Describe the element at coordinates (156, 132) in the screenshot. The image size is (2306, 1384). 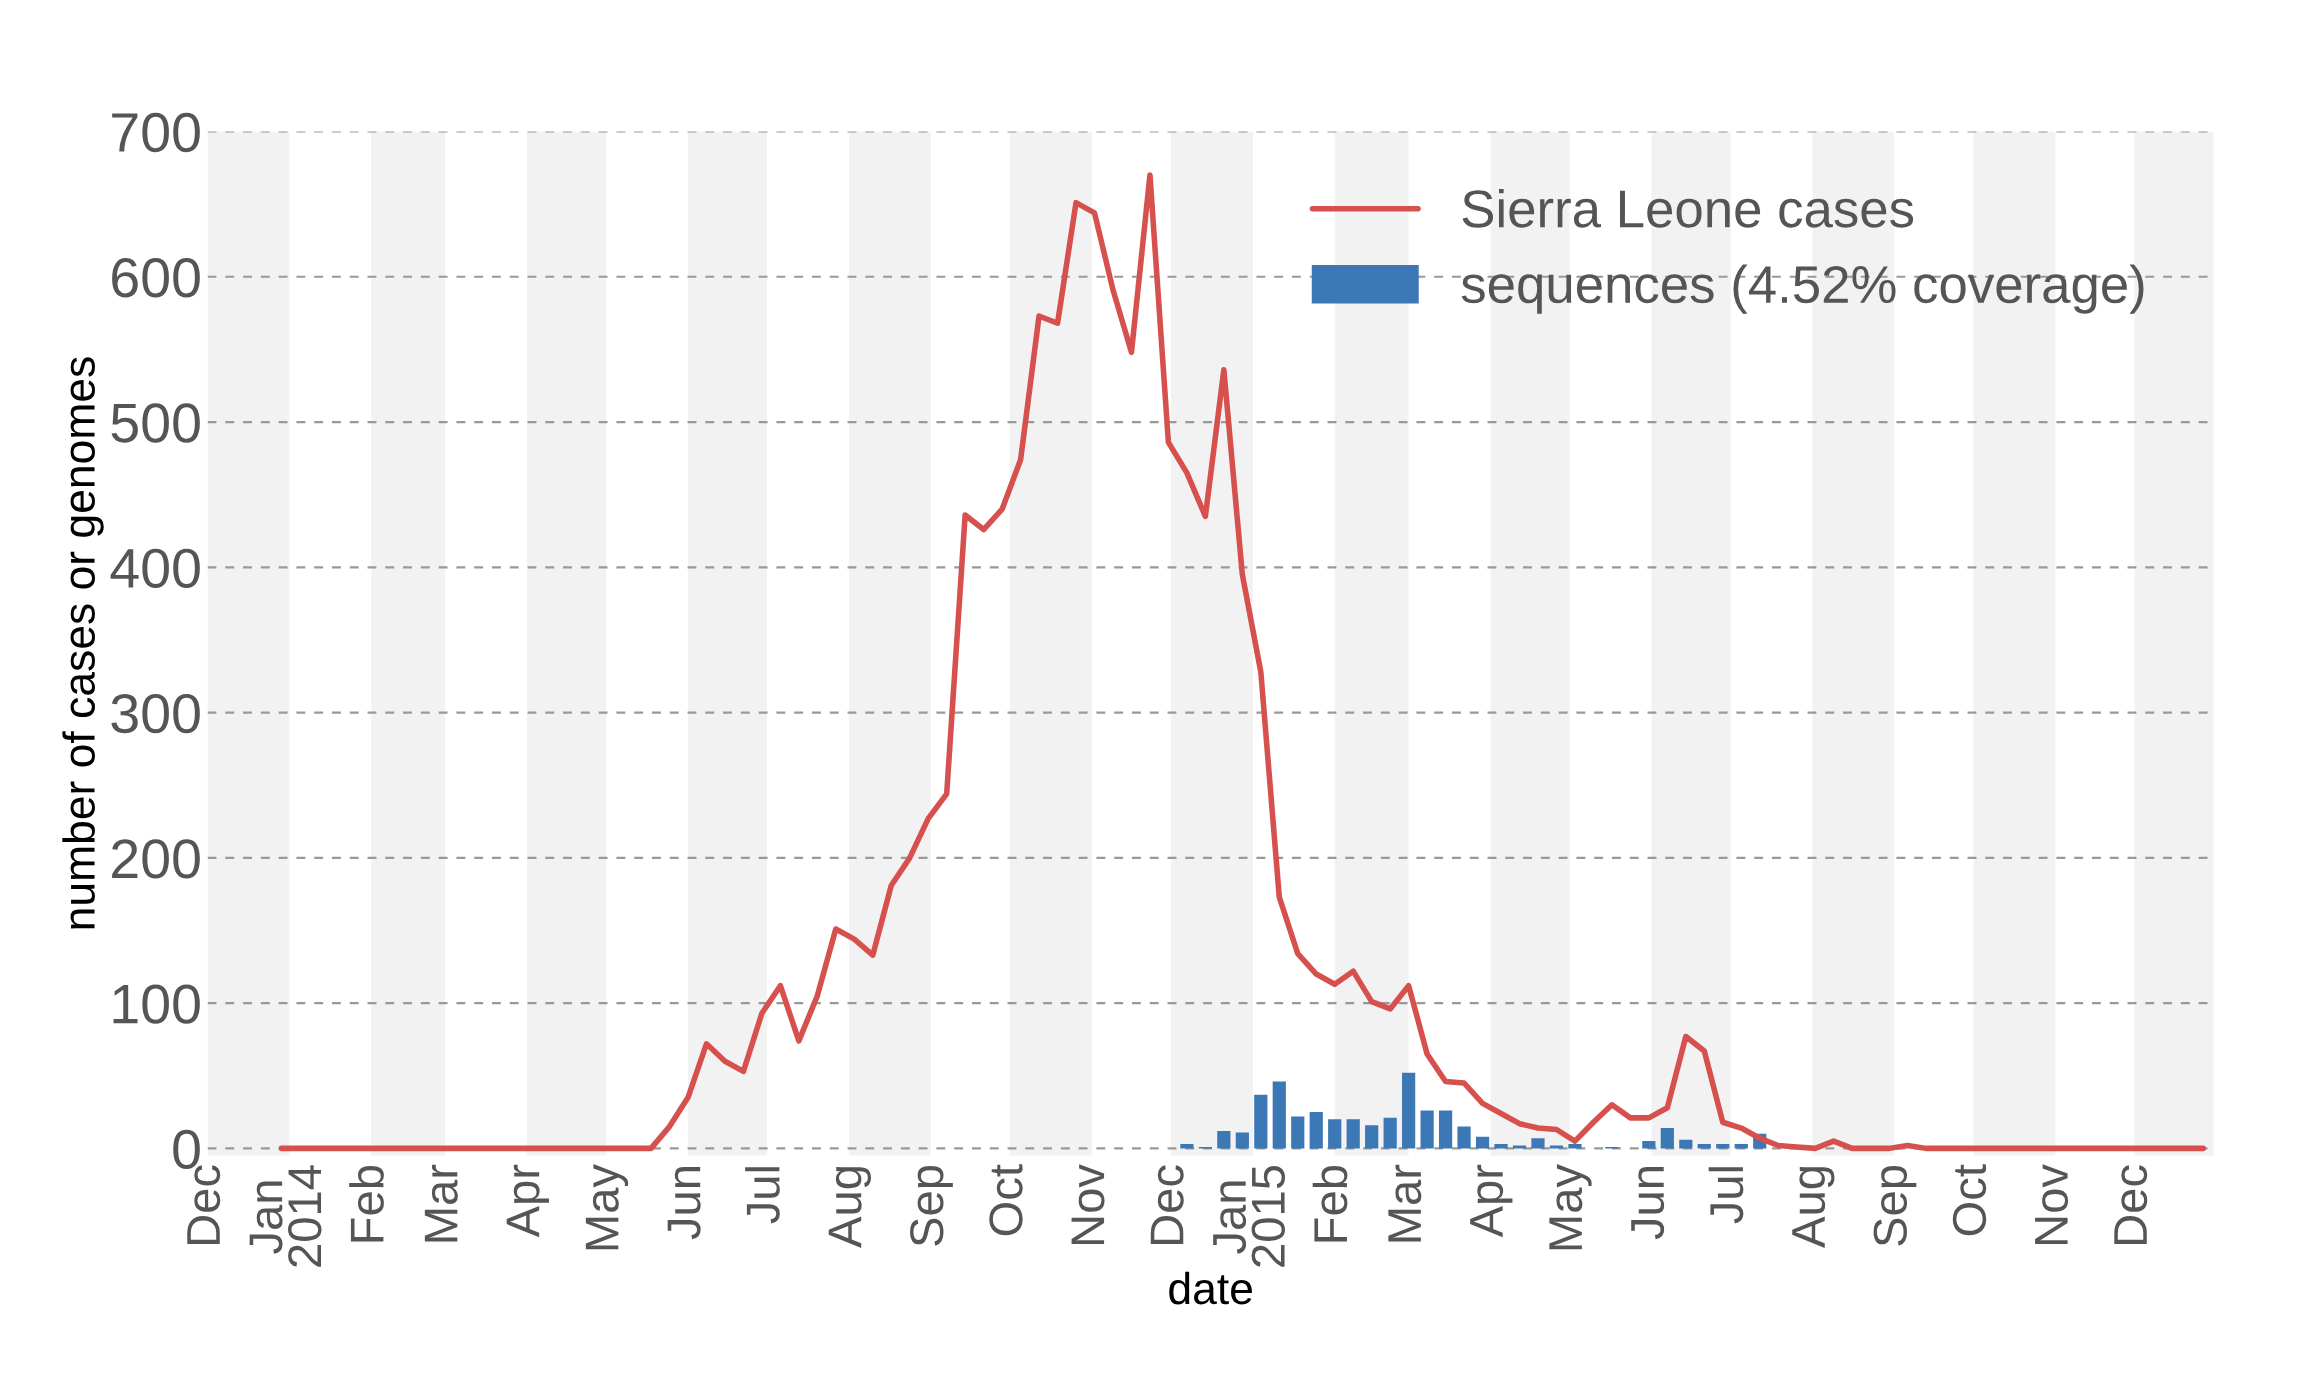
I see `y-tick-label: 700` at that location.